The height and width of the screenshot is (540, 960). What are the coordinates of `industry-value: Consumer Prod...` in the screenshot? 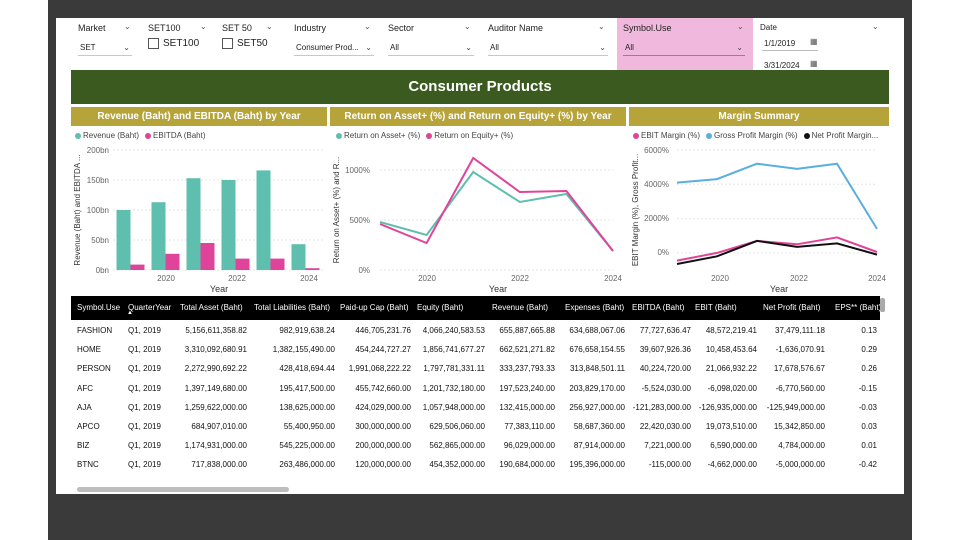 It's located at (327, 47).